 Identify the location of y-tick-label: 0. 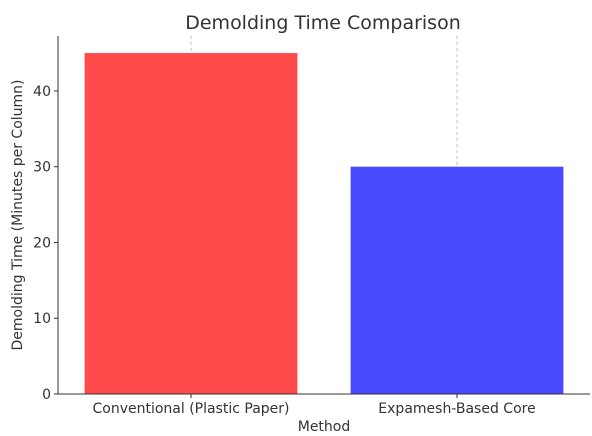
(46, 395).